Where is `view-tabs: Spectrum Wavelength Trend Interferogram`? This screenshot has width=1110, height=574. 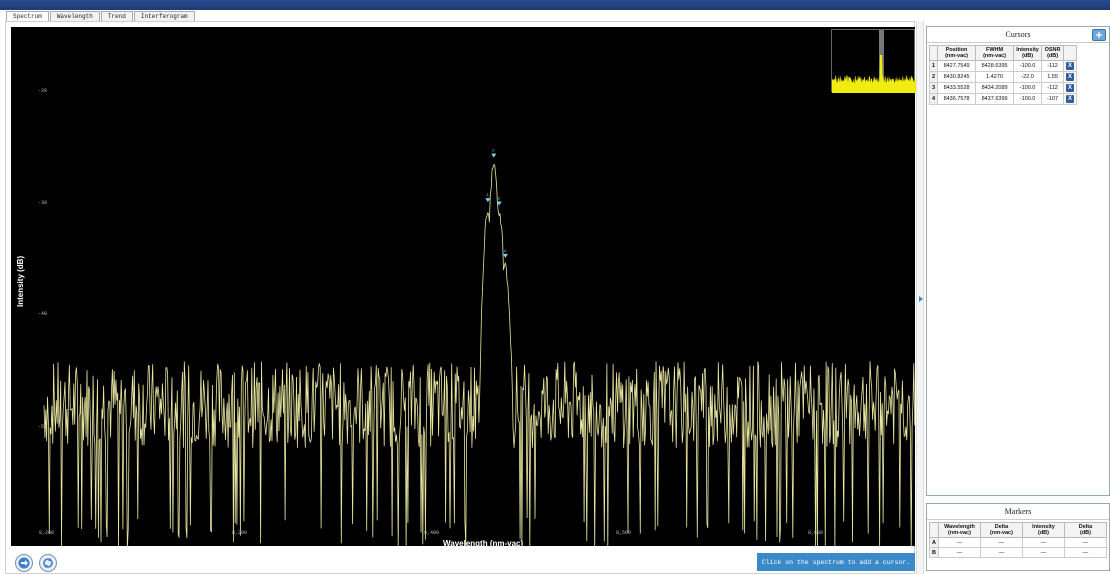 view-tabs: Spectrum Wavelength Trend Interferogram is located at coordinates (101, 16).